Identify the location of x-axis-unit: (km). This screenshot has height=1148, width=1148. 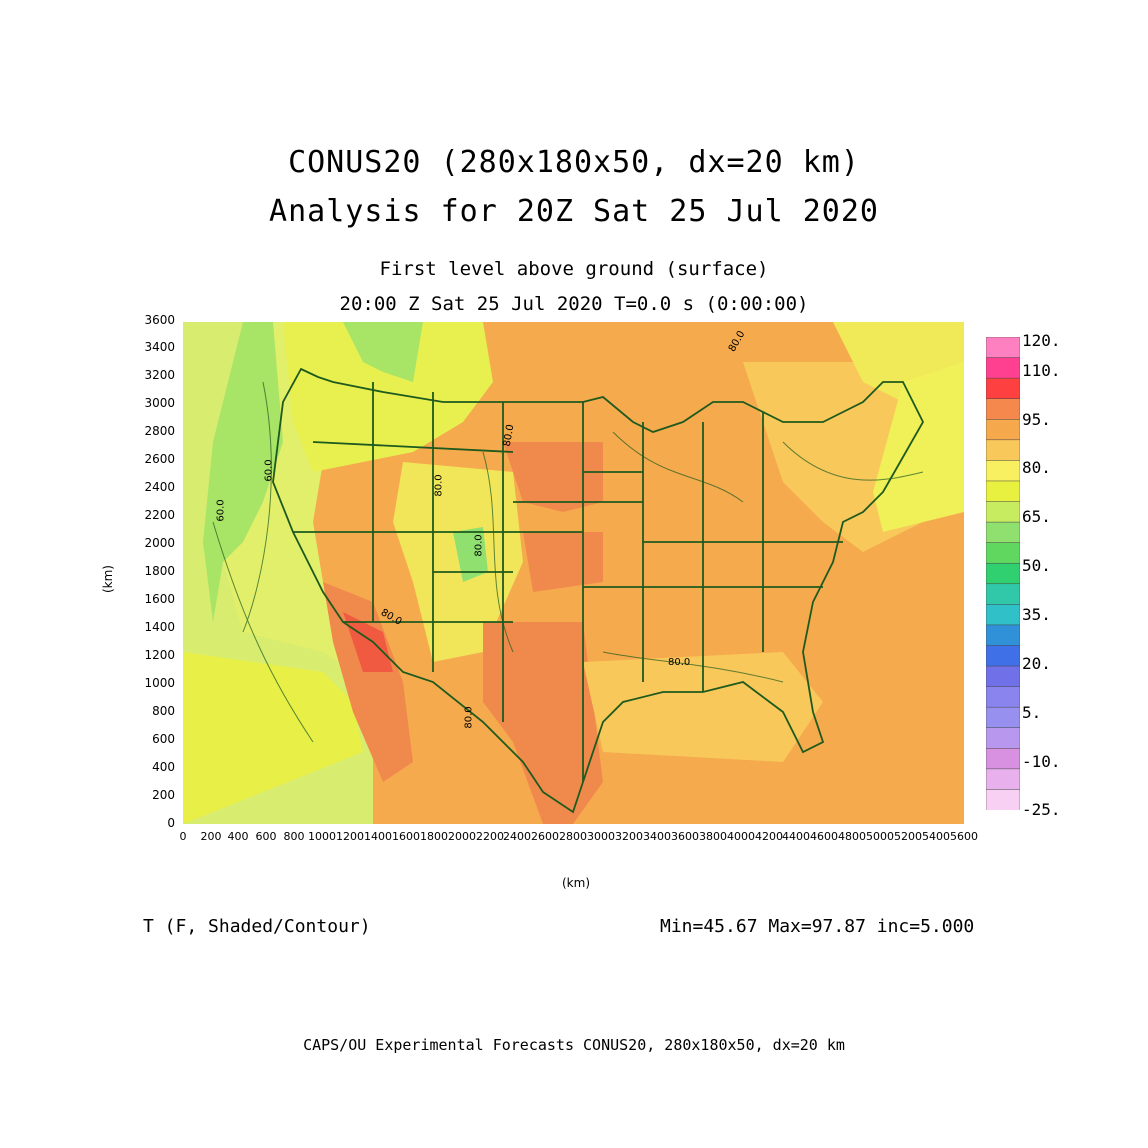
(576, 883).